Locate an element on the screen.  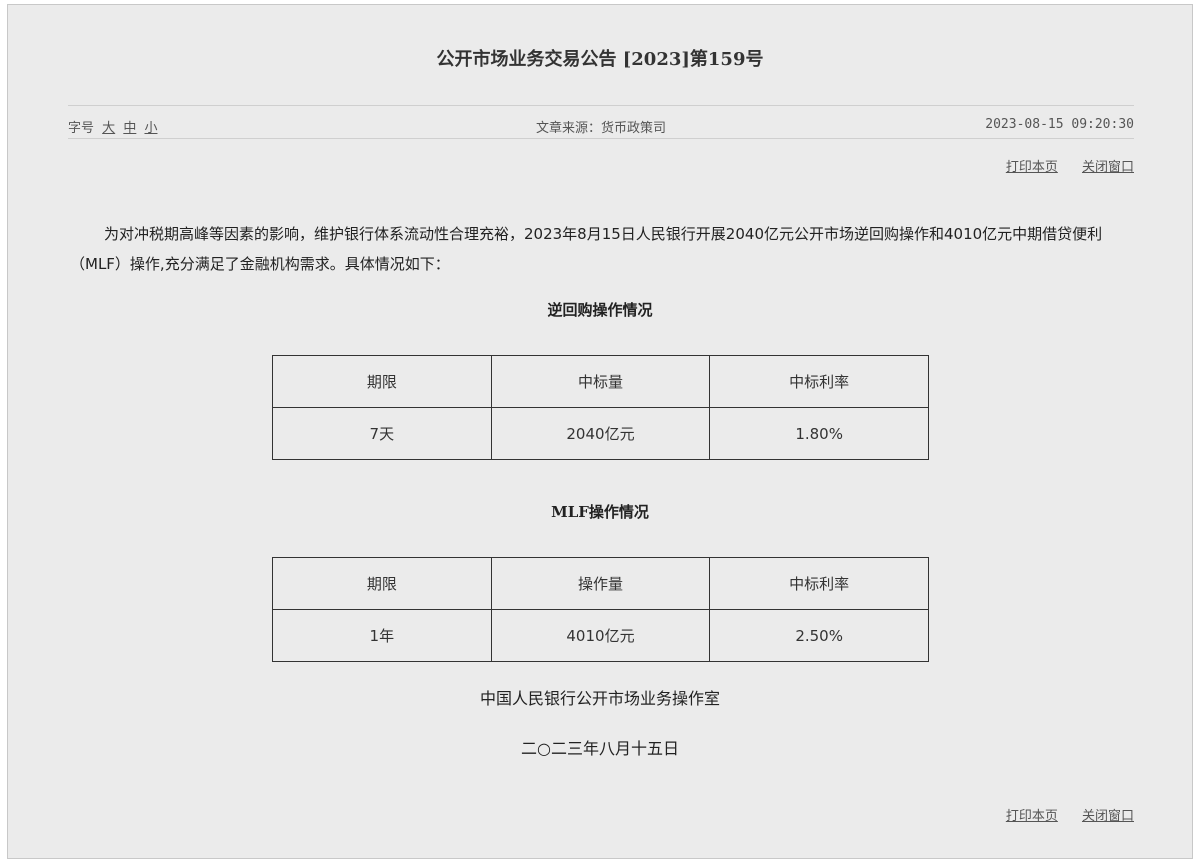
header-cell: 操作量 is located at coordinates (600, 583).